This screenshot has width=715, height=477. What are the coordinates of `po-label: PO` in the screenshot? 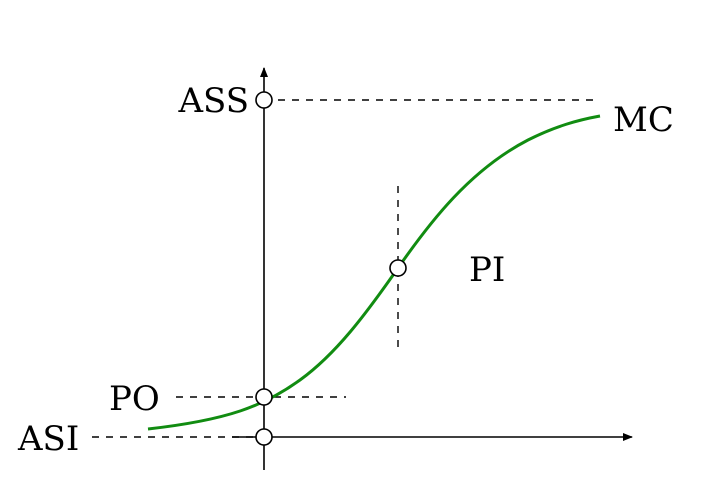 It's located at (134, 399).